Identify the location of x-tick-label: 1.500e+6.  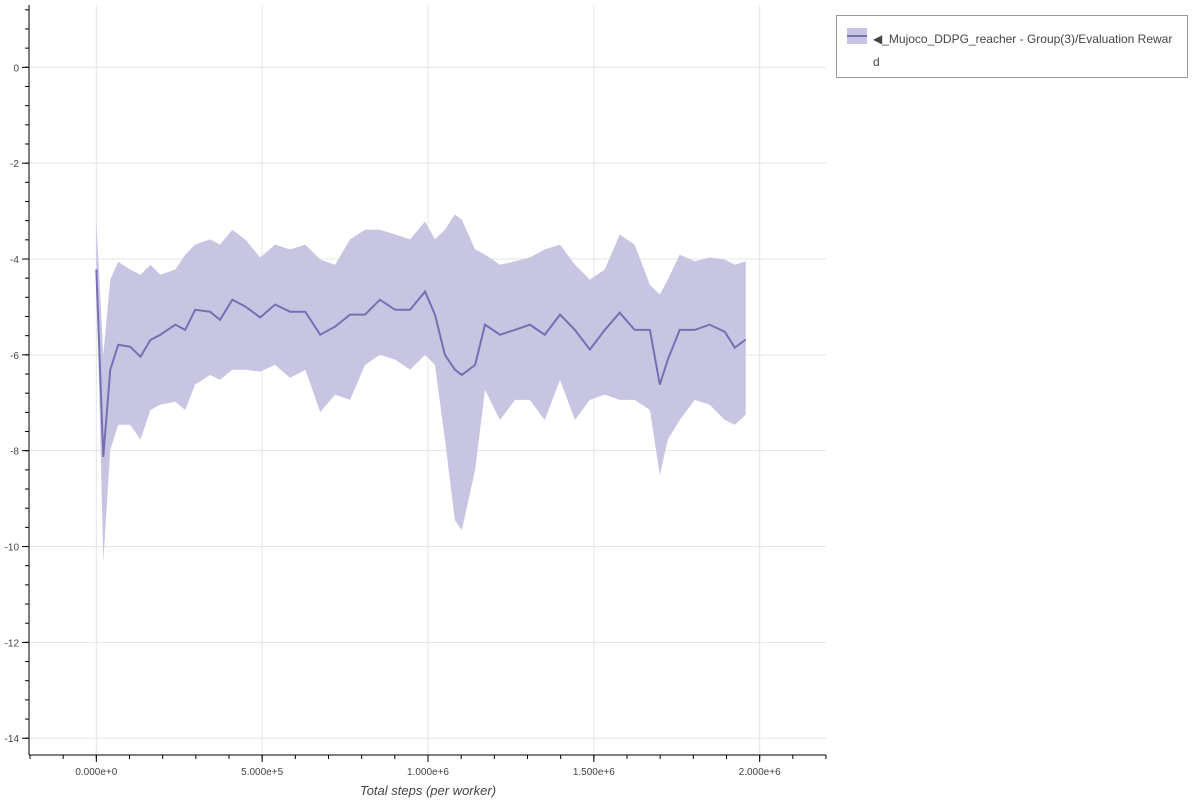
(594, 772).